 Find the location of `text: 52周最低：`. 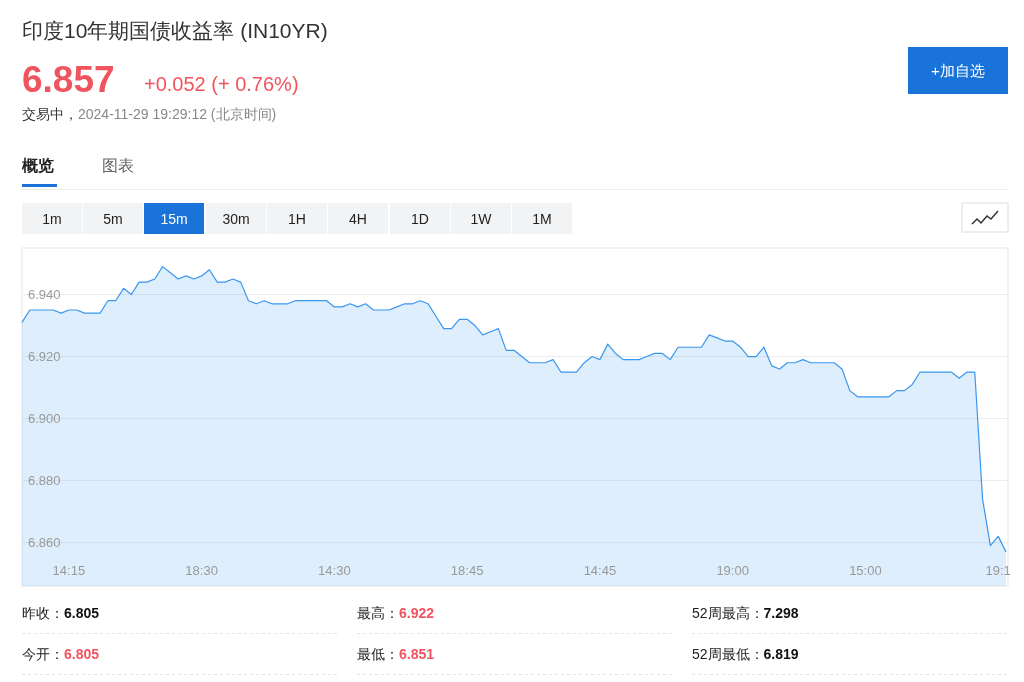

text: 52周最低： is located at coordinates (728, 654).